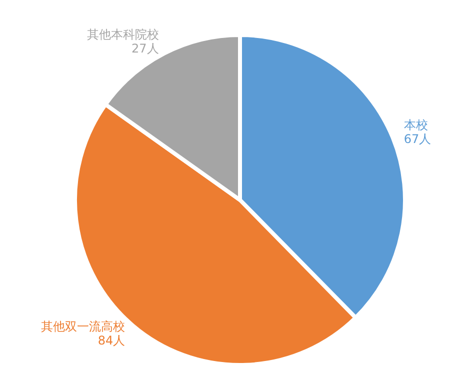 The image size is (467, 388). I want to click on data-label: 27人, so click(145, 49).